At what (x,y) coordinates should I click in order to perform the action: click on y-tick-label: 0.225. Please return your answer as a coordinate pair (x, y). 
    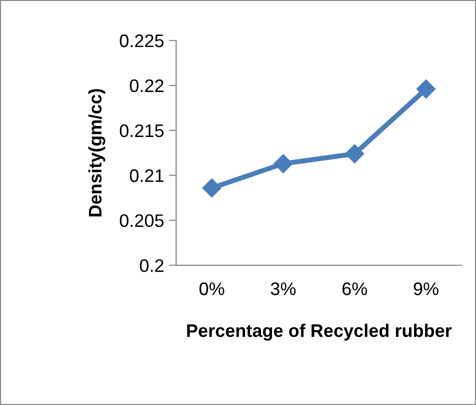
    Looking at the image, I should click on (142, 41).